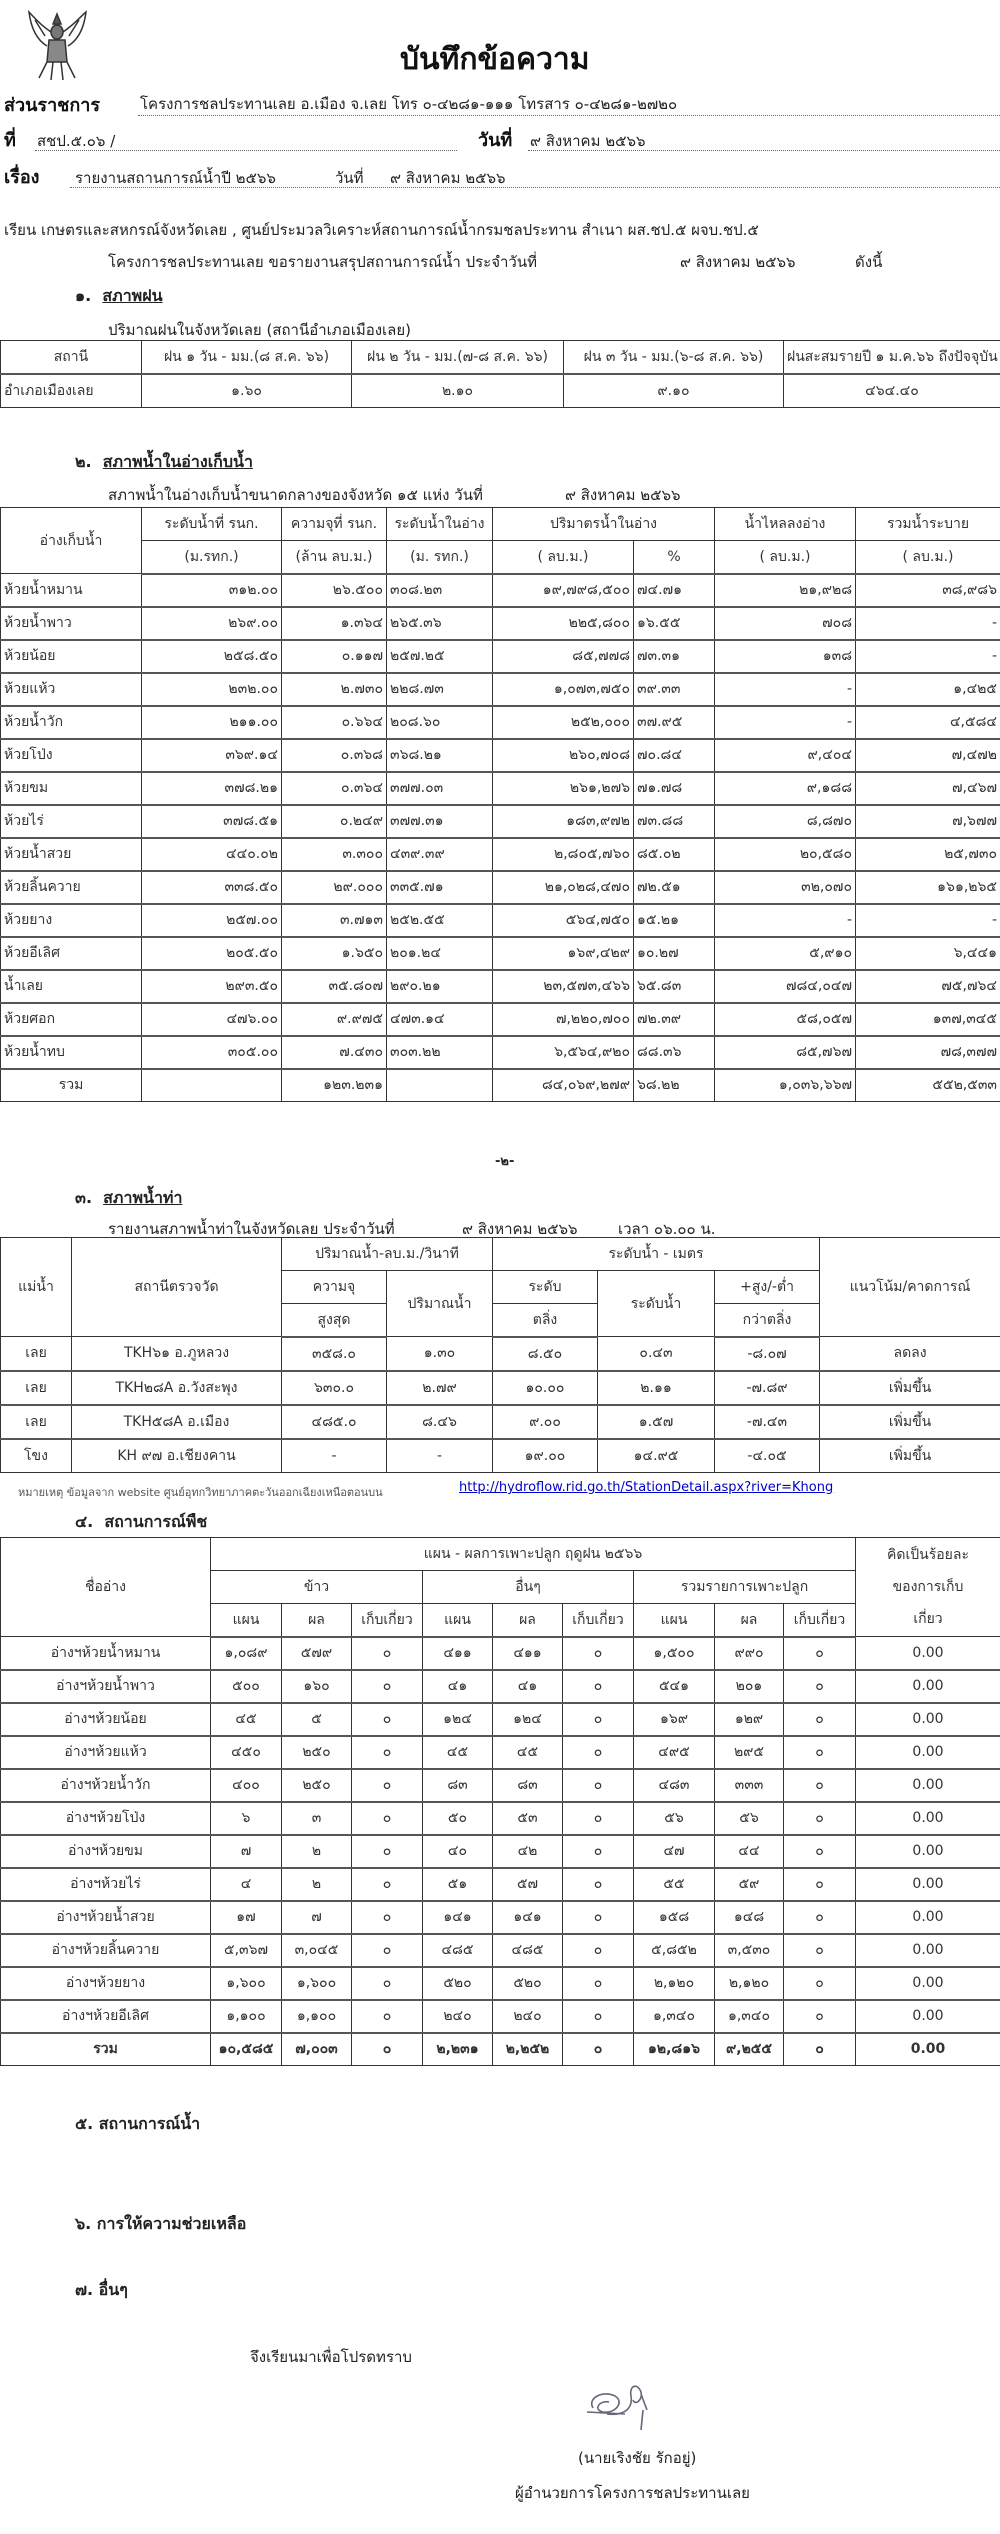 The height and width of the screenshot is (2534, 1000). I want to click on table-cell: ๐.๒๔๙, so click(334, 821).